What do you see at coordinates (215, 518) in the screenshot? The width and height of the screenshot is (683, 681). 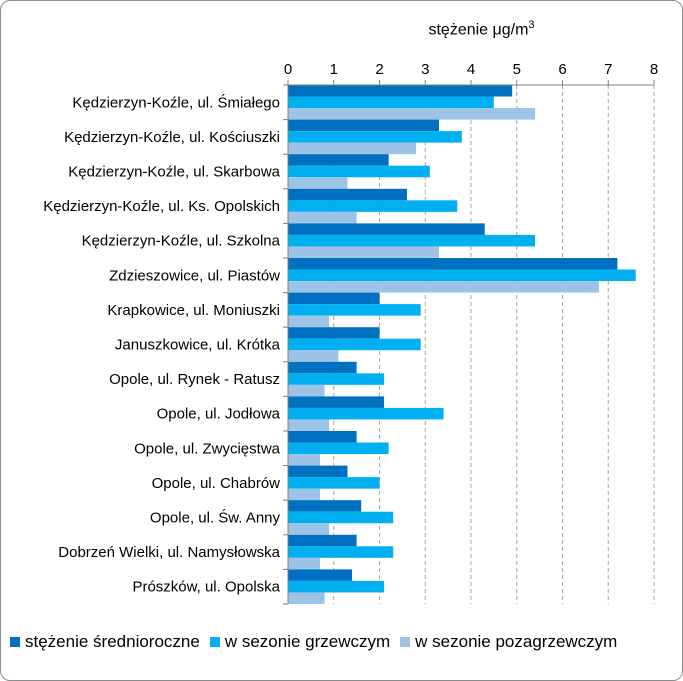 I see `category-label: Opole, ul. Św. Anny` at bounding box center [215, 518].